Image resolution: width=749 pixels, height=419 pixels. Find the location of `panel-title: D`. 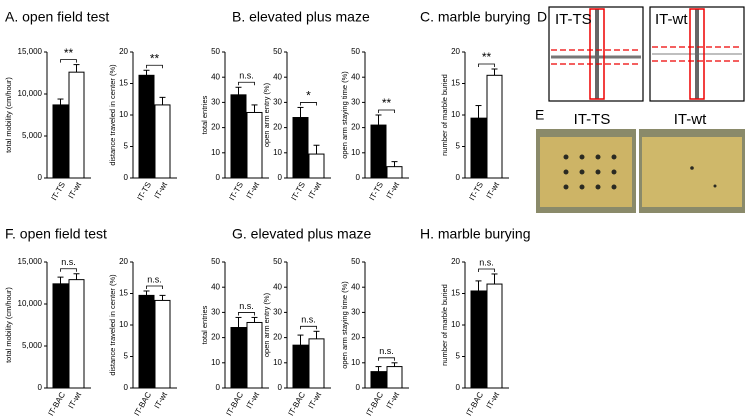

panel-title: D is located at coordinates (542, 17).